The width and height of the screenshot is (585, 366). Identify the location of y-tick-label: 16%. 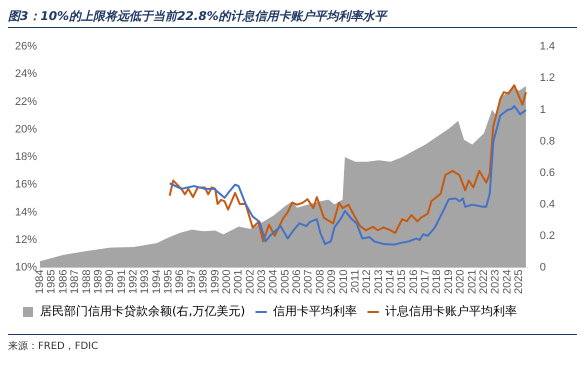
(26, 184).